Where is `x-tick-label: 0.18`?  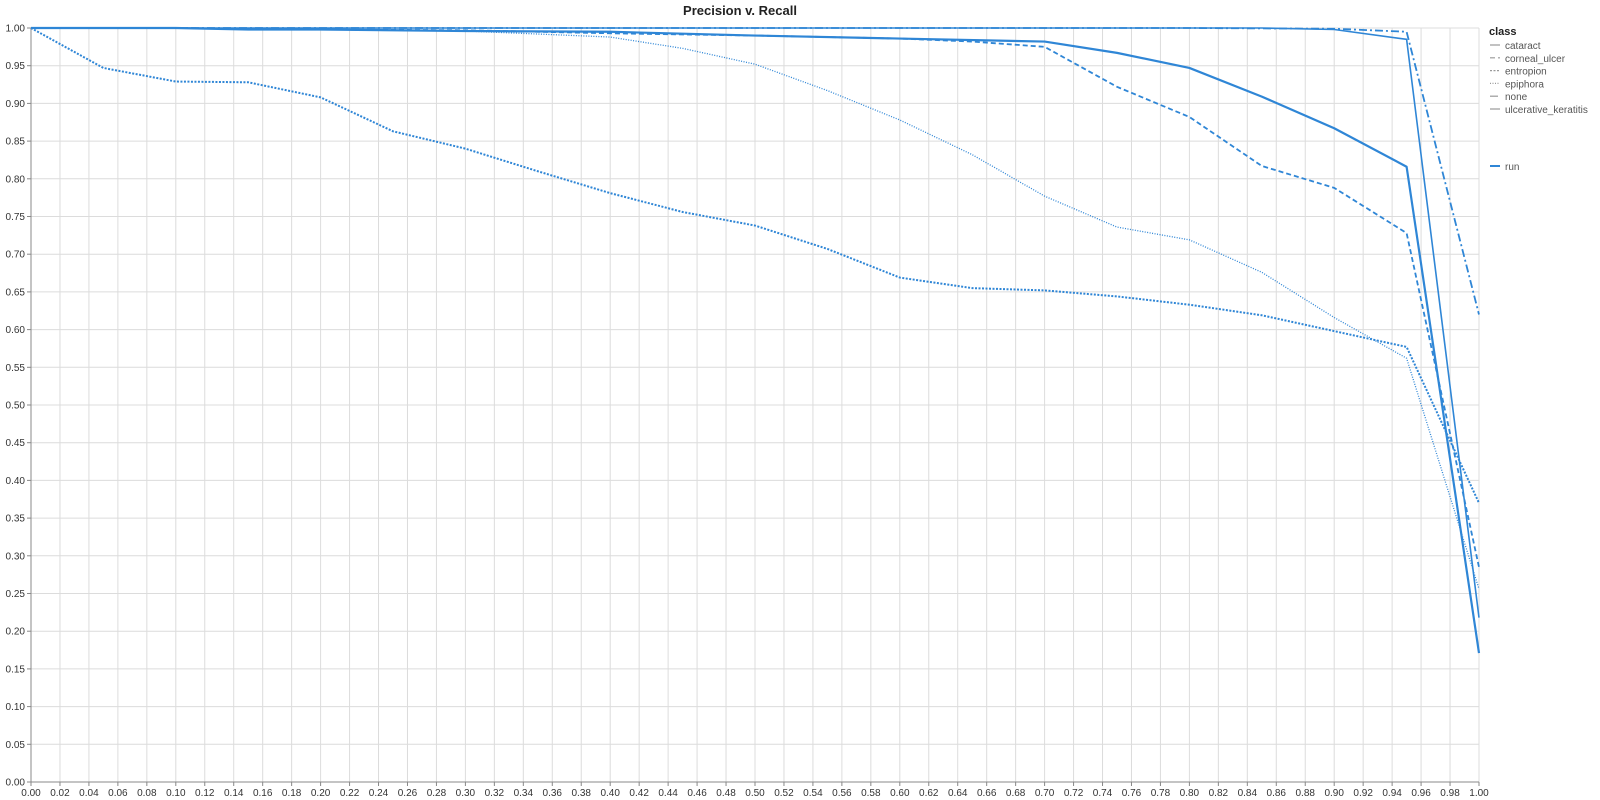 x-tick-label: 0.18 is located at coordinates (292, 793).